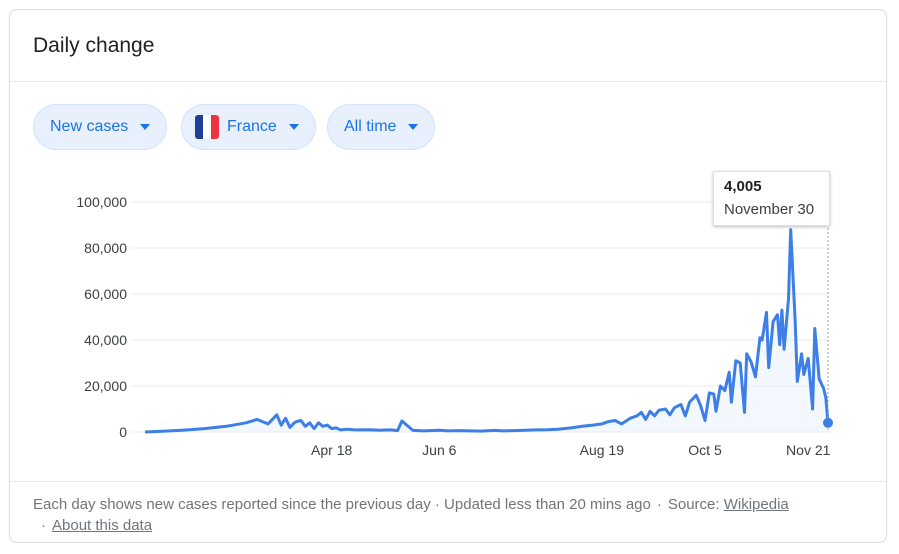 The image size is (899, 554). Describe the element at coordinates (808, 450) in the screenshot. I see `x-tick-label: Nov 21` at that location.